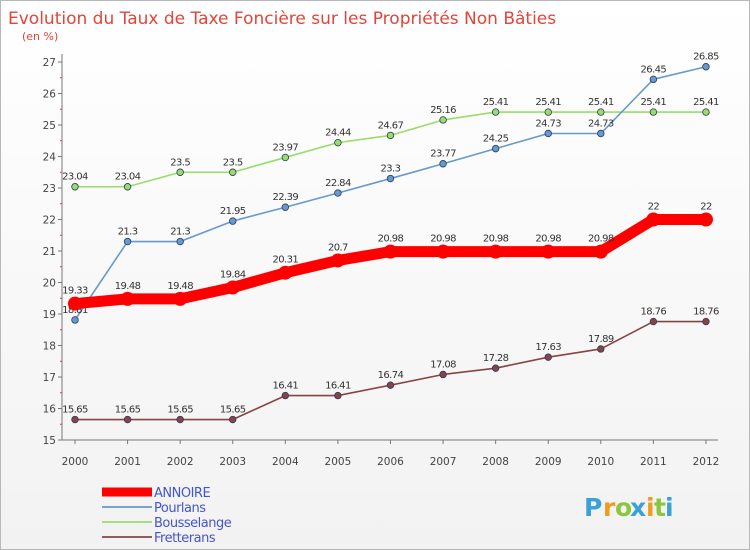  Describe the element at coordinates (338, 462) in the screenshot. I see `x-tick-label: 2005` at that location.